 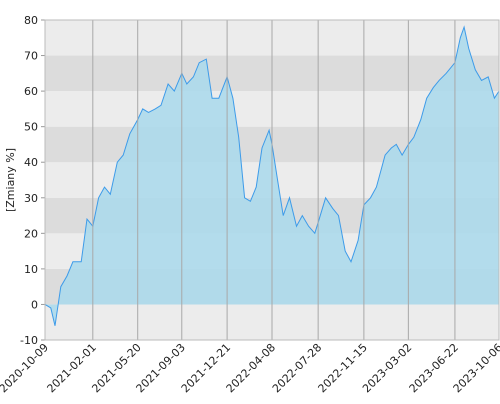 What do you see at coordinates (31, 162) in the screenshot?
I see `y-tick-label: 40` at bounding box center [31, 162].